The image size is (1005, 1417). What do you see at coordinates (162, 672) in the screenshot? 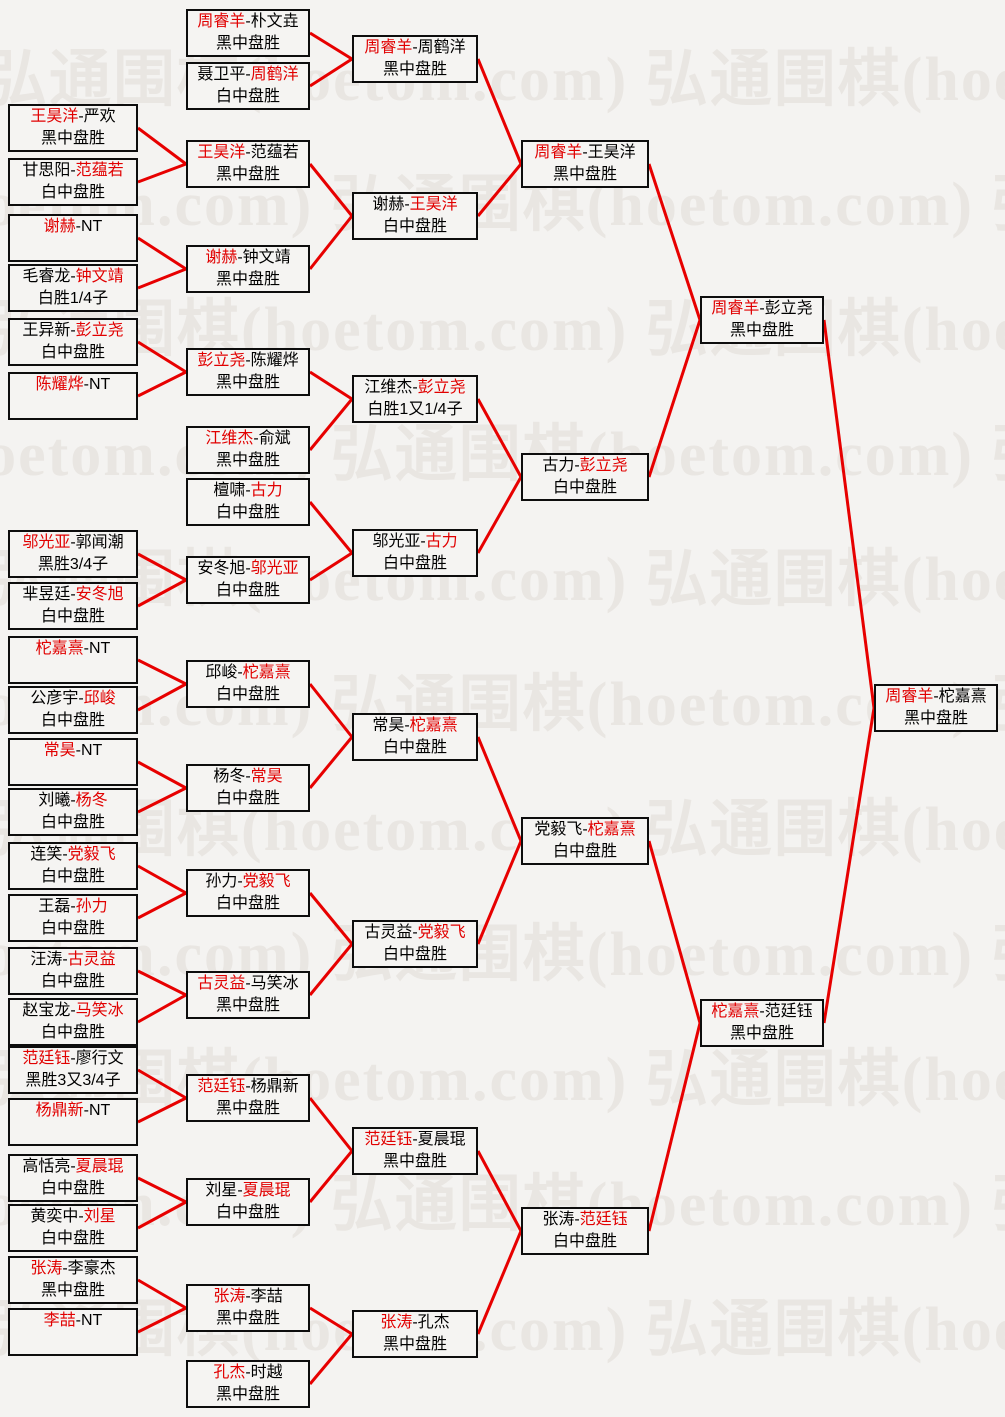
I see `bracket-line-A9-B9` at bounding box center [162, 672].